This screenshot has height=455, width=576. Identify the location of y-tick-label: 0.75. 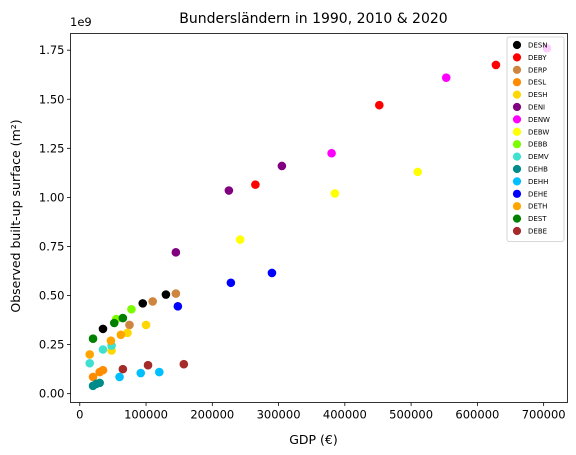
(52, 246).